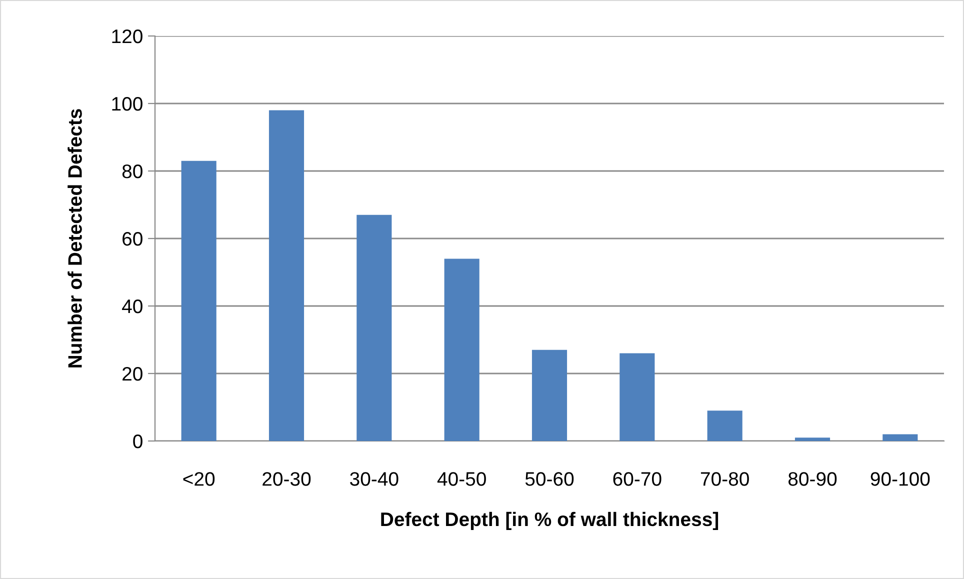  What do you see at coordinates (374, 479) in the screenshot?
I see `x-tick-label: 30-40` at bounding box center [374, 479].